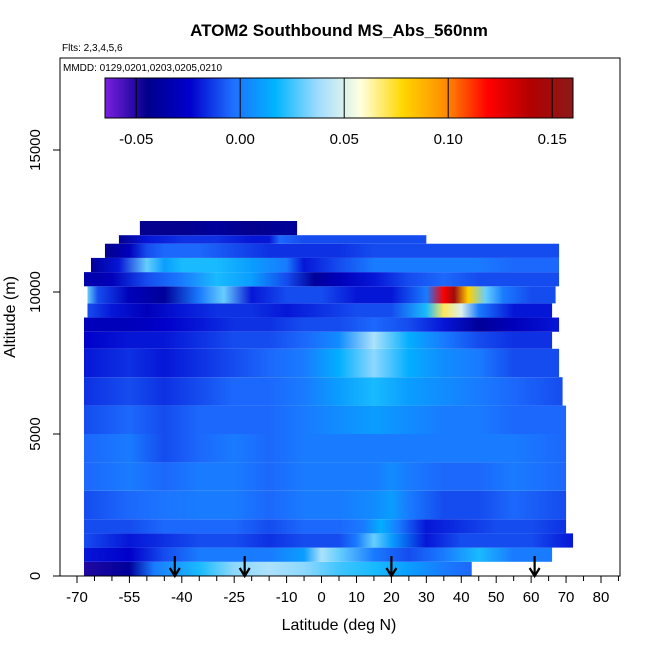 This screenshot has height=655, width=650. Describe the element at coordinates (10, 317) in the screenshot. I see `y-axis-title: Altitude (m)` at that location.